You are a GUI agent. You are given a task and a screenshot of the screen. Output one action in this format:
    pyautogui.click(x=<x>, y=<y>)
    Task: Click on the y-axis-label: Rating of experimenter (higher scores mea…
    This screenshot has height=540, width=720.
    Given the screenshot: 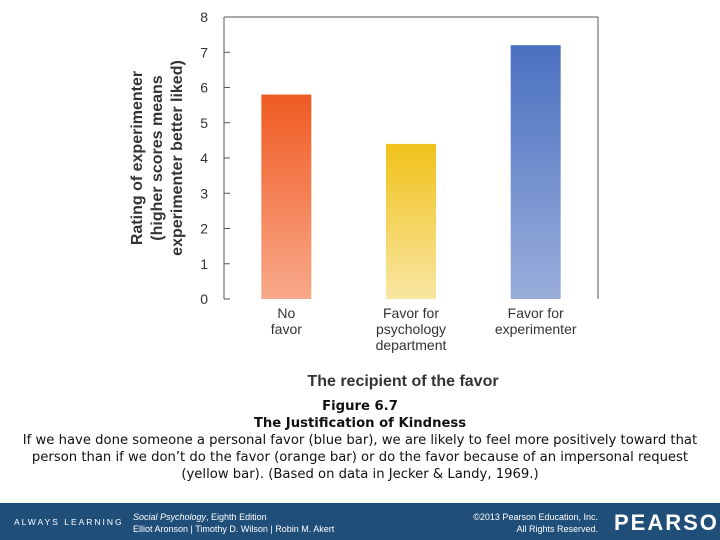 What is the action you would take?
    pyautogui.click(x=157, y=158)
    